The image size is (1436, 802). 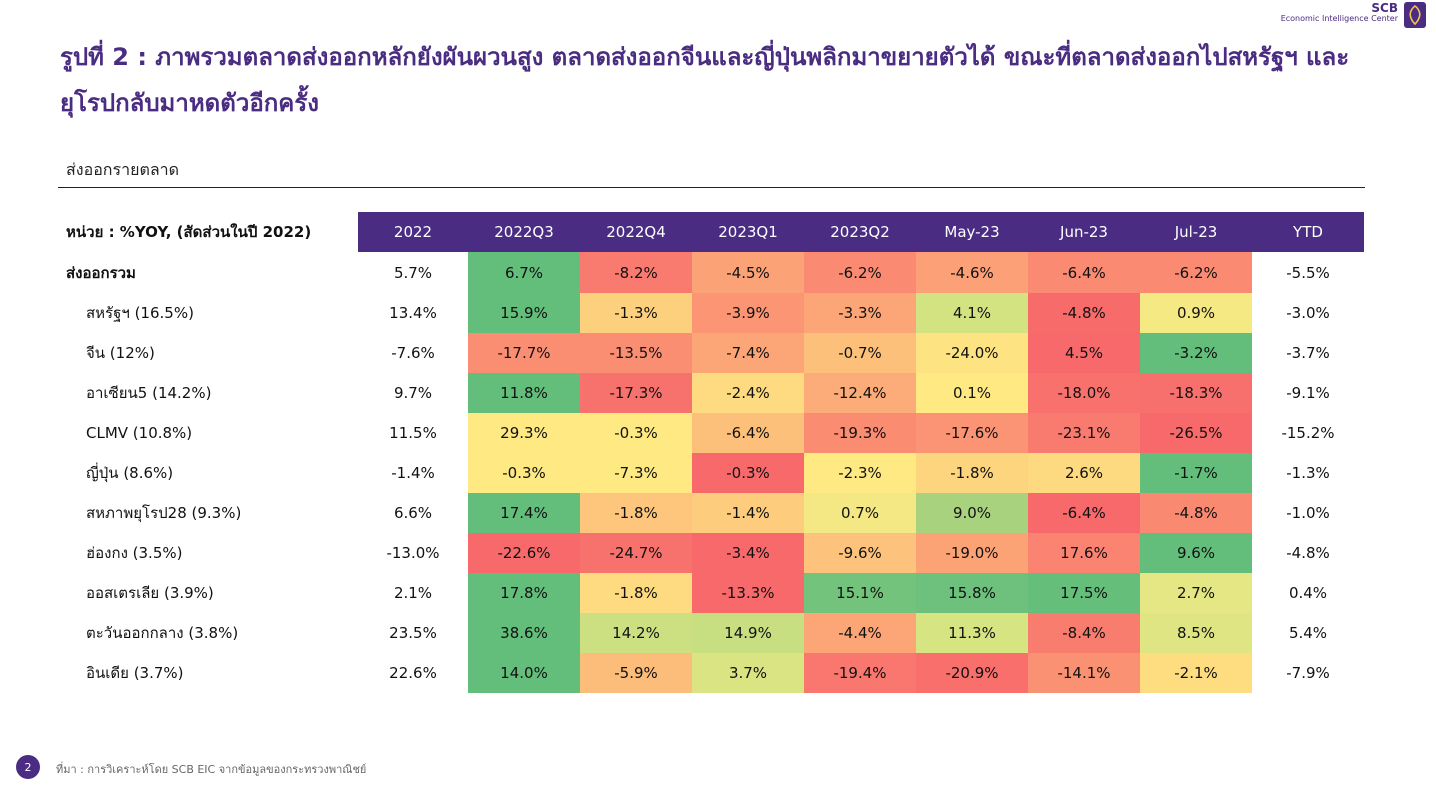 What do you see at coordinates (524, 673) in the screenshot?
I see `table-cell: 14.0%` at bounding box center [524, 673].